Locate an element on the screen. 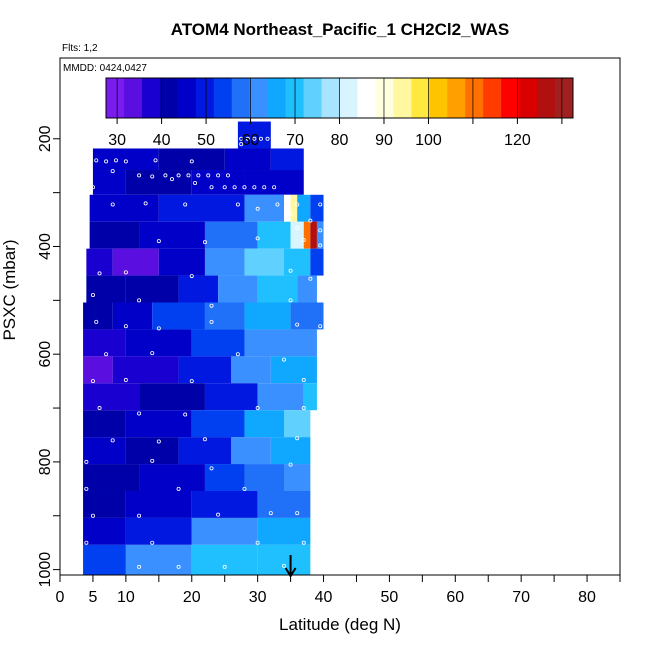 This screenshot has height=650, width=650. colorbar-tick-label-6: 90 is located at coordinates (384, 140).